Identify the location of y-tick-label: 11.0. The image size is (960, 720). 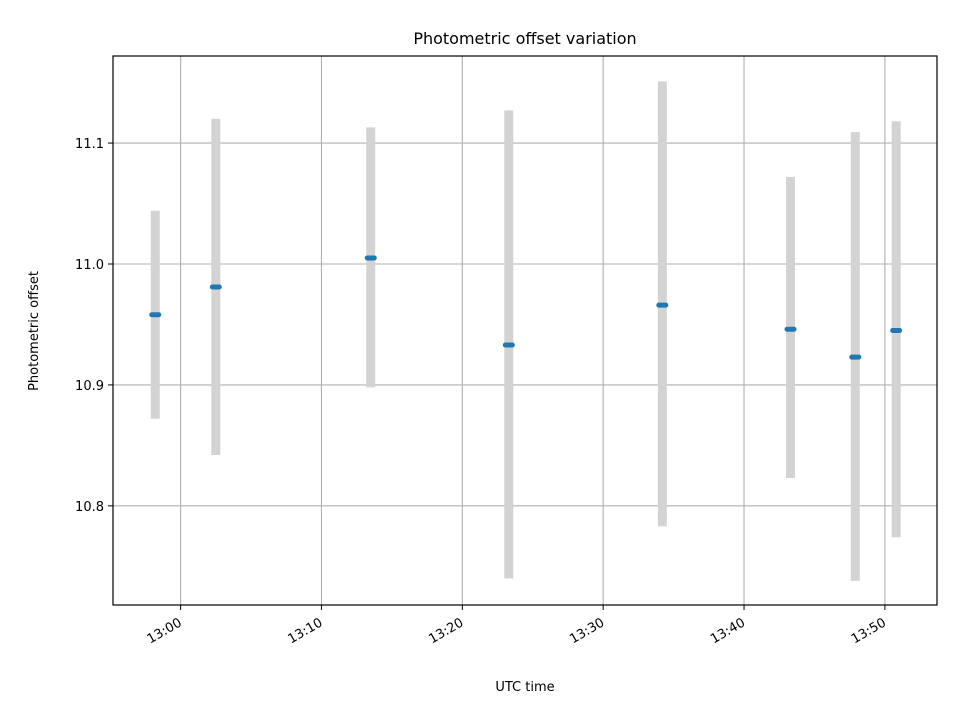
(89, 265).